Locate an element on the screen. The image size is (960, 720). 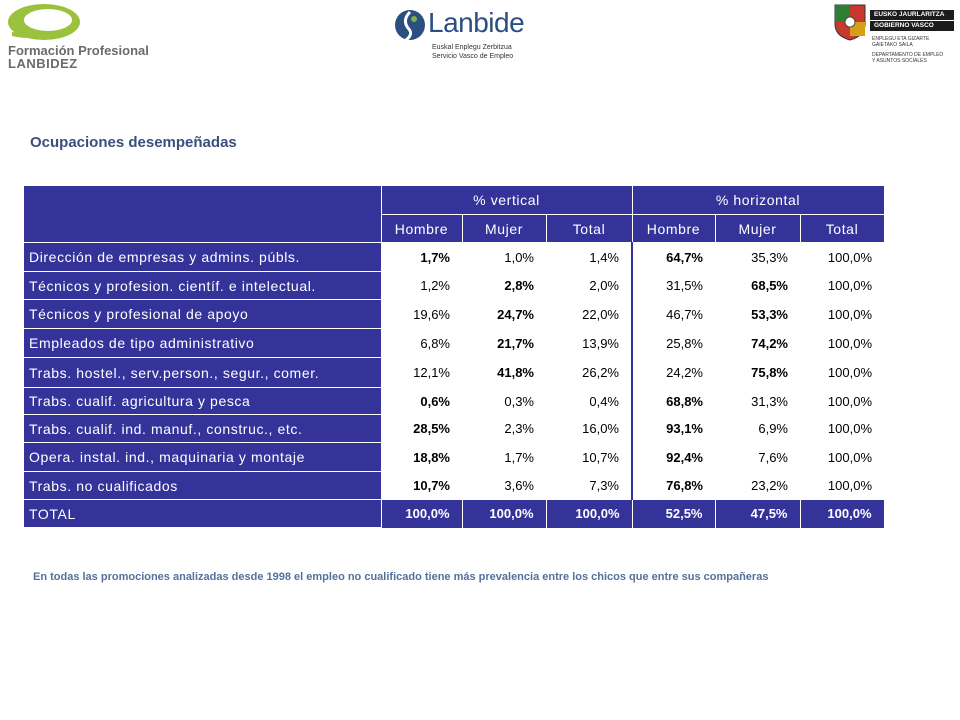
table-cell: 22,0% is located at coordinates (589, 314).